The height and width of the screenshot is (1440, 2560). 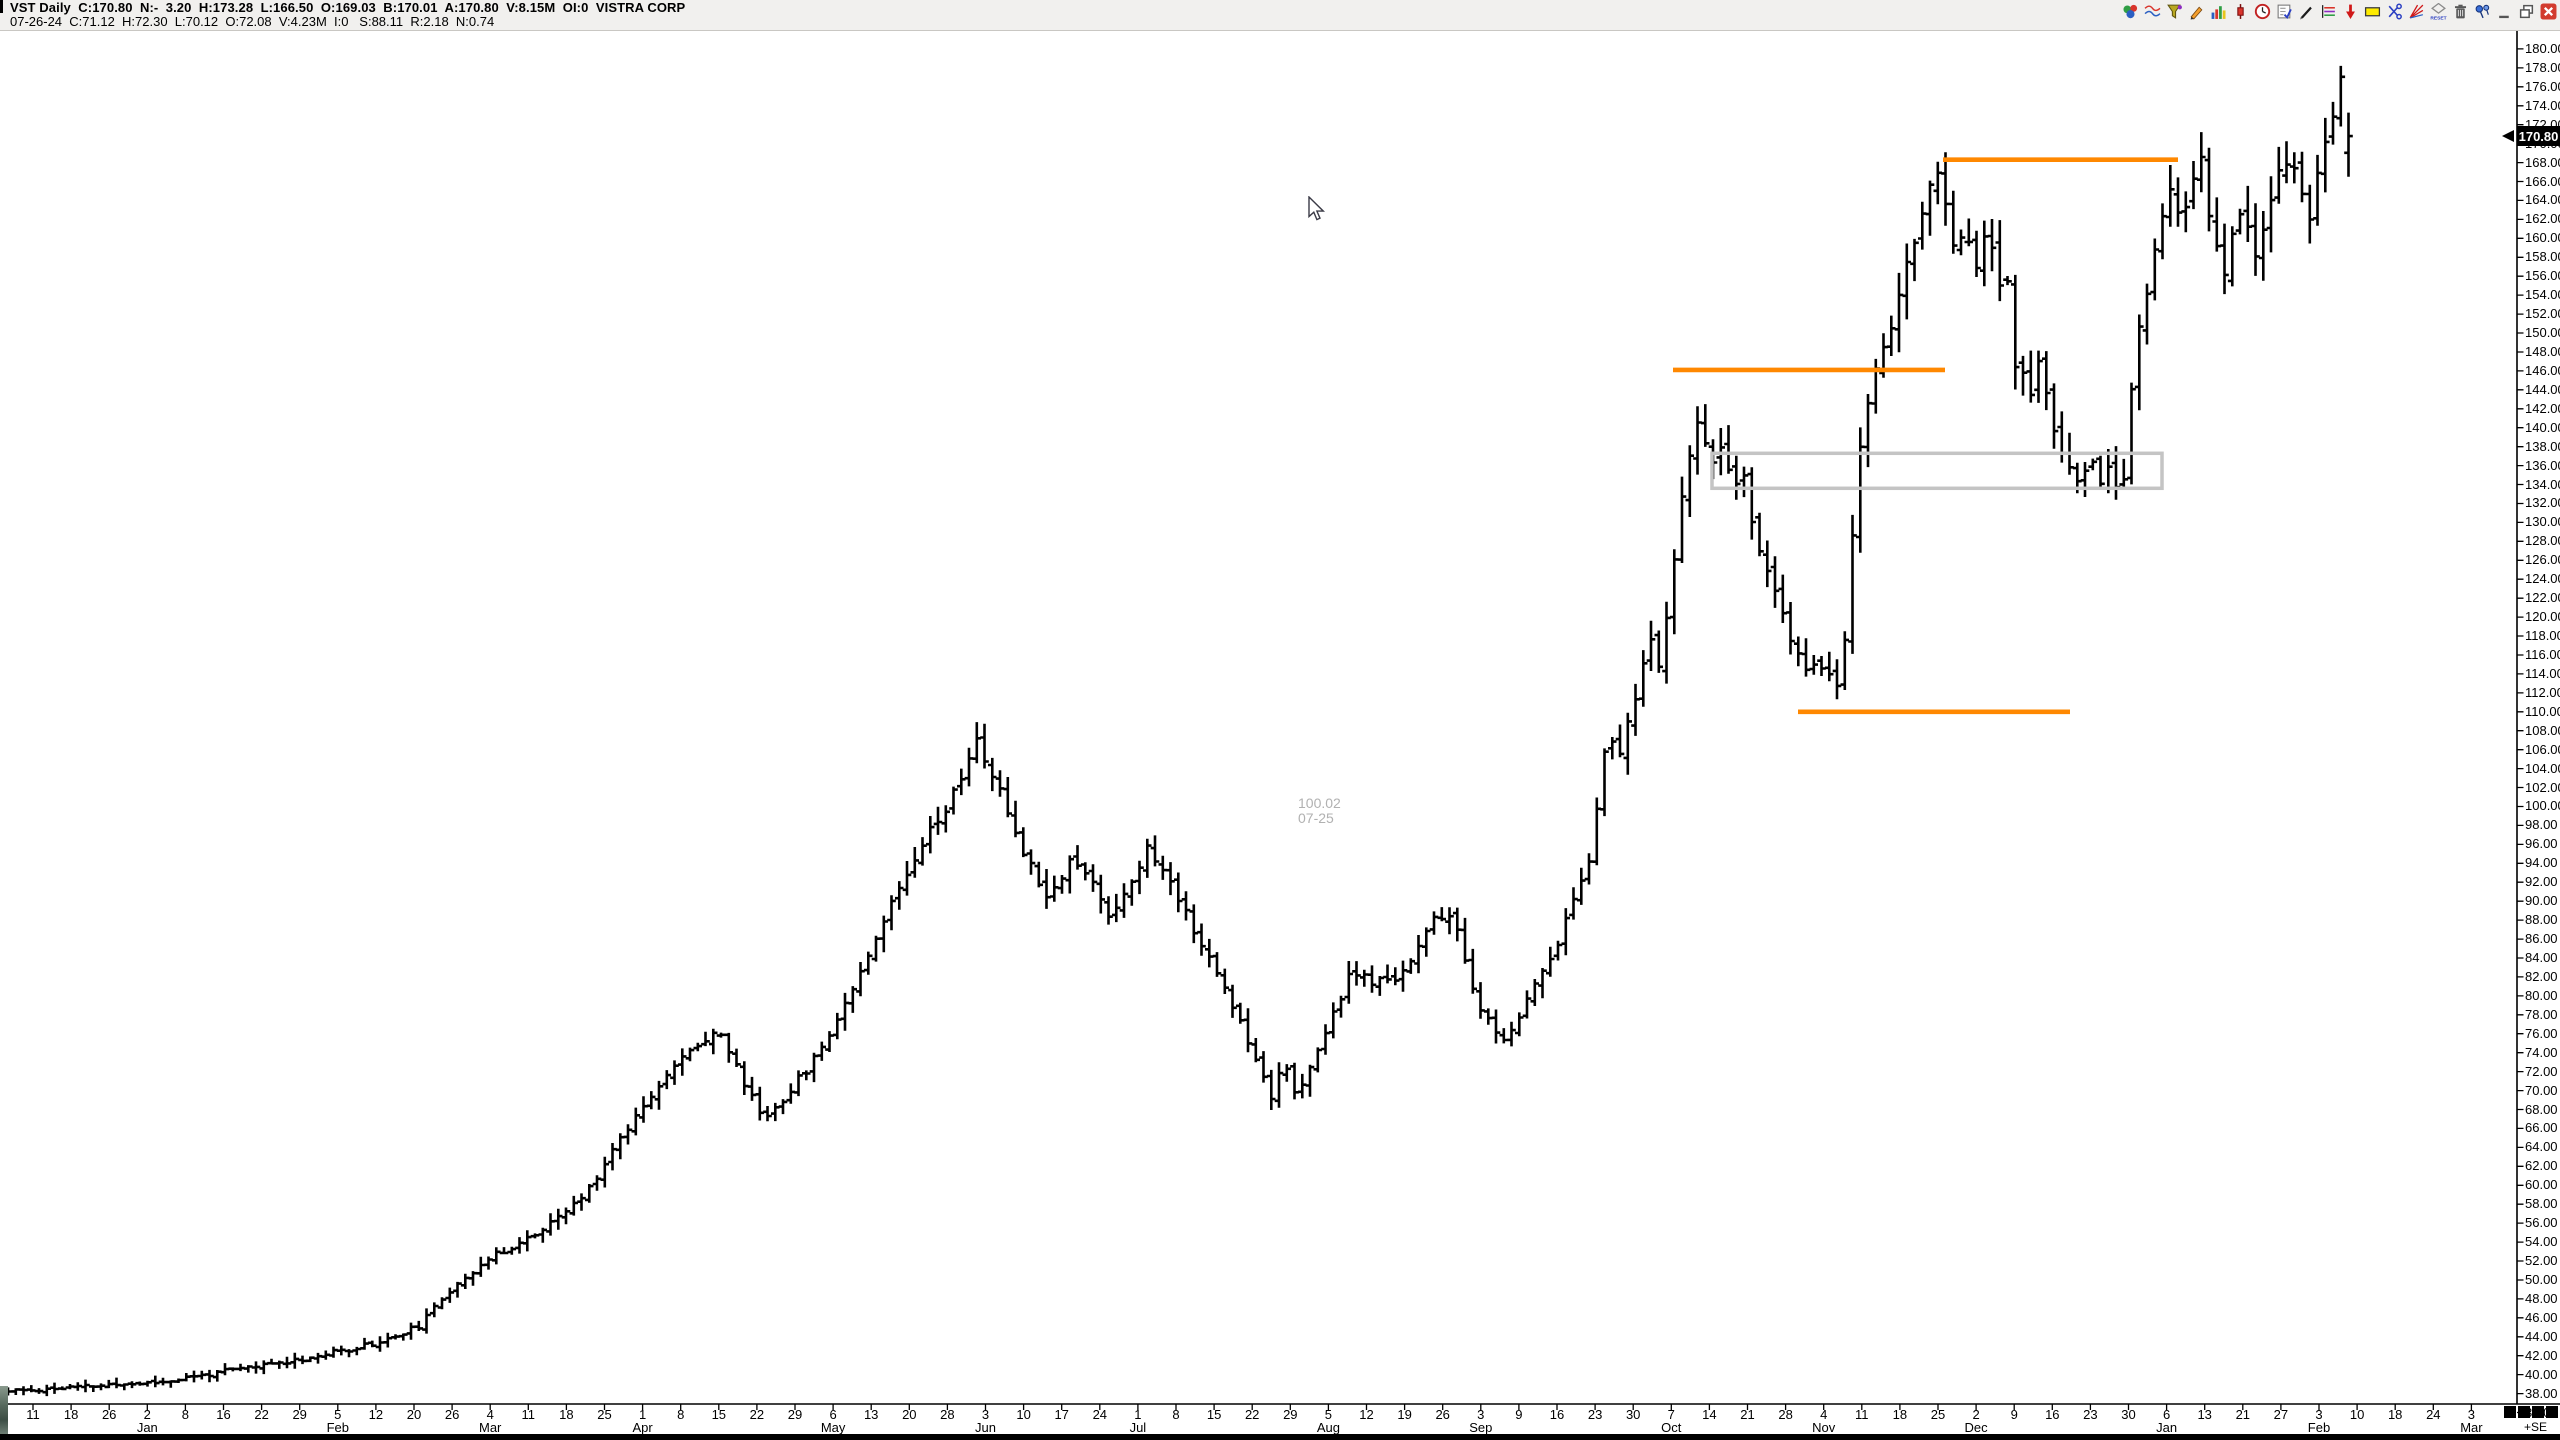 I want to click on last-price-value: 170.80, so click(x=2538, y=136).